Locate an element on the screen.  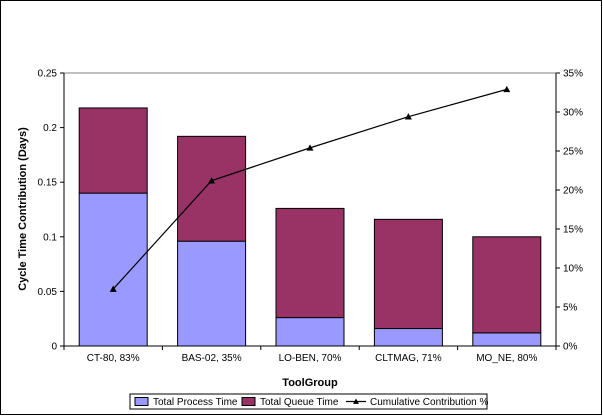
left-tick-label: 0.1 is located at coordinates (50, 237).